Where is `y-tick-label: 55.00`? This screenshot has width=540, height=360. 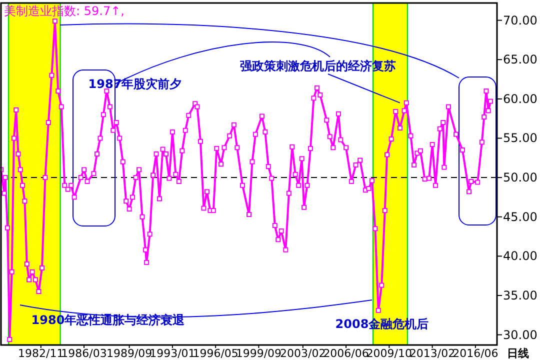 y-tick-label: 55.00 is located at coordinates (520, 138).